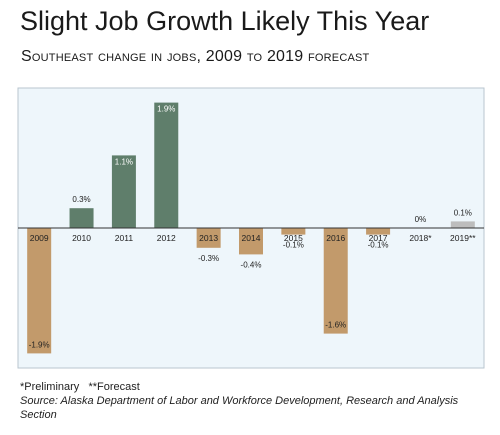 The height and width of the screenshot is (435, 500). What do you see at coordinates (462, 224) in the screenshot?
I see `bar-2019` at bounding box center [462, 224].